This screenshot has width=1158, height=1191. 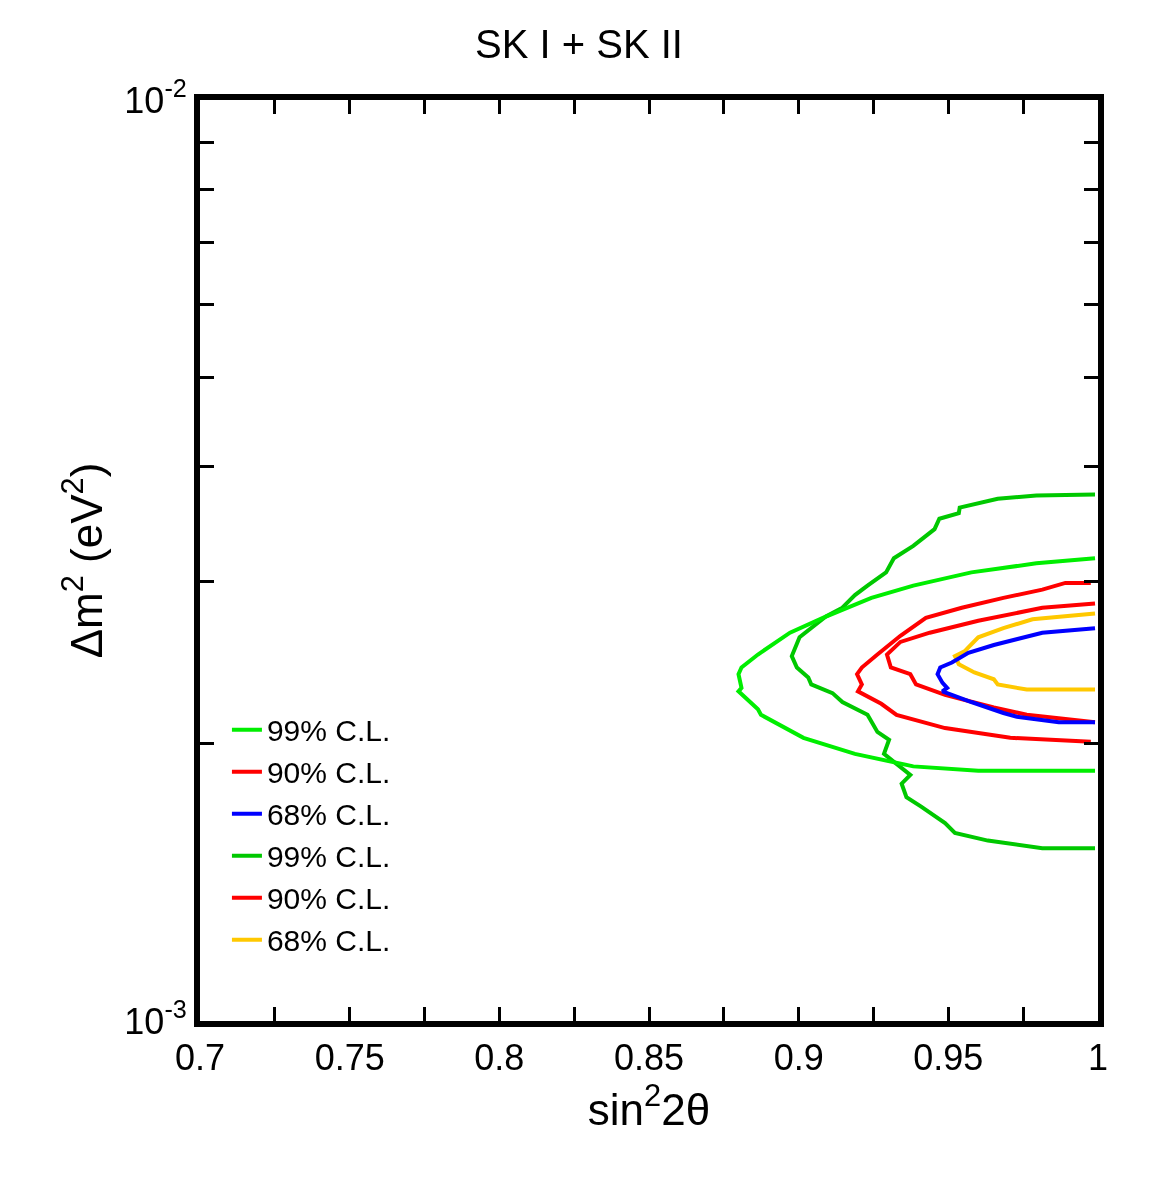 I want to click on x-tick-label: 1, so click(x=1098, y=1058).